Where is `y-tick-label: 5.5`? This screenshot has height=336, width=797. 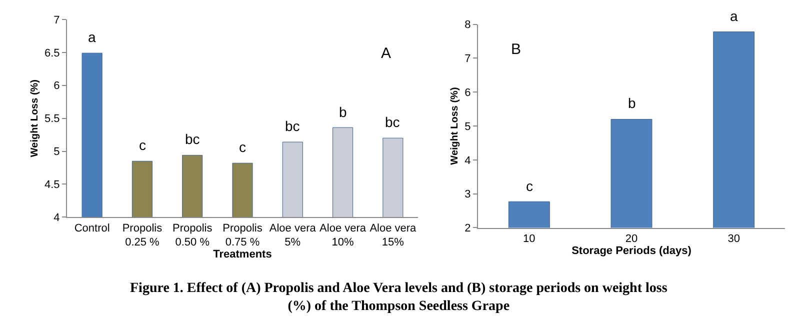
y-tick-label: 5.5 is located at coordinates (52, 119).